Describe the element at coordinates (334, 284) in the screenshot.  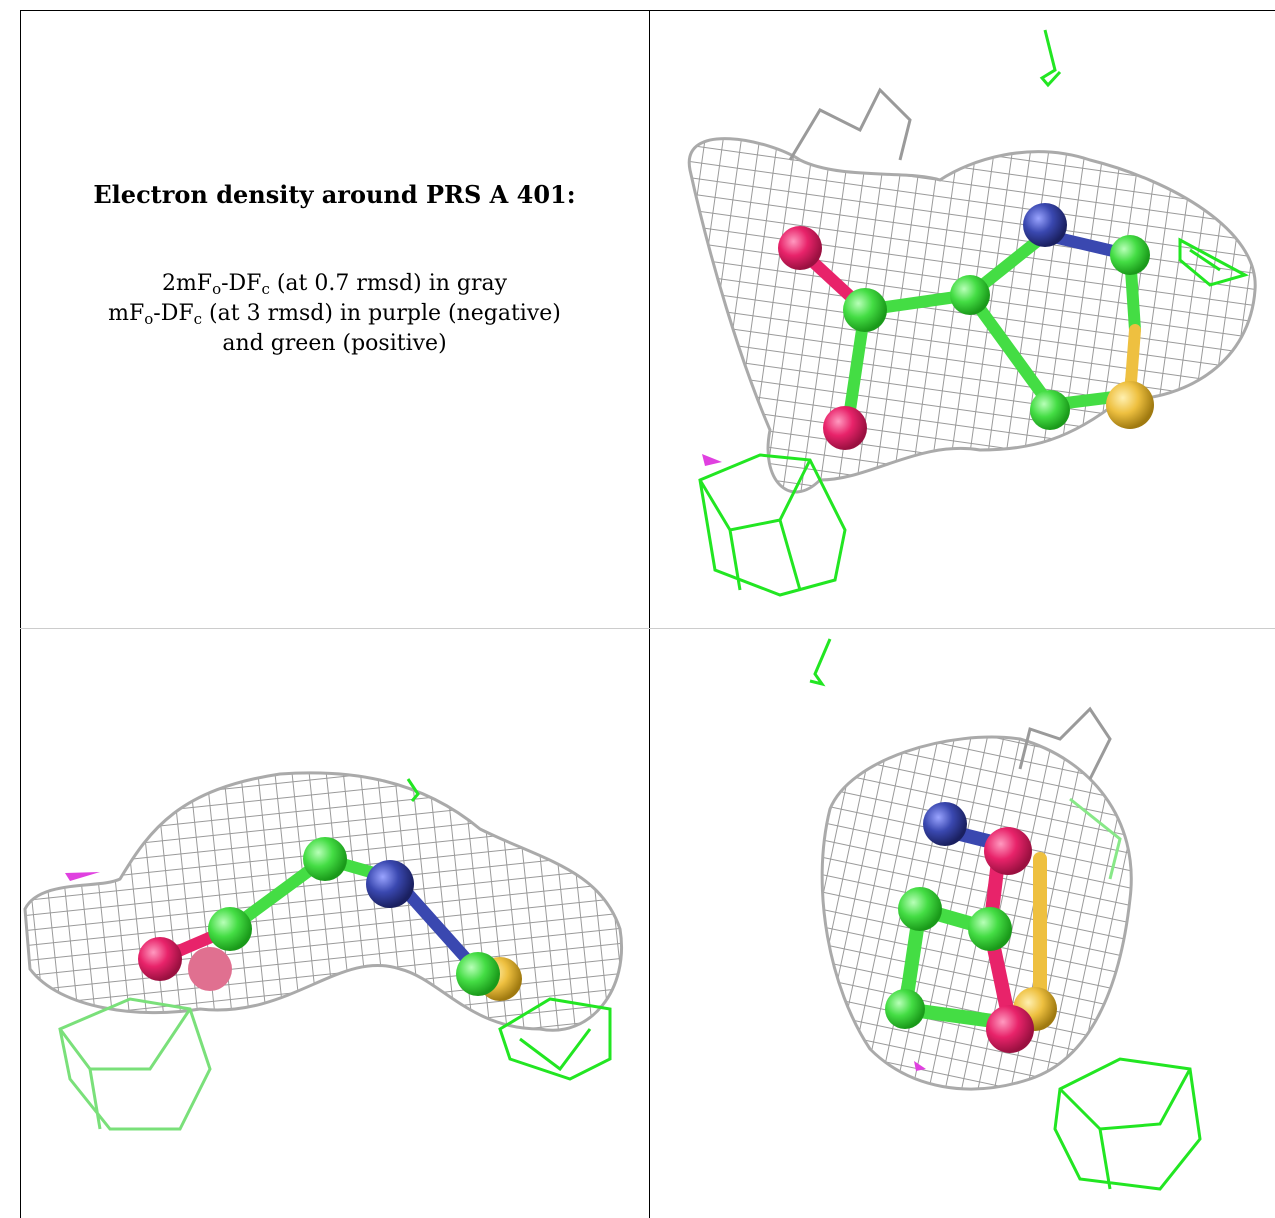
I see `caption-line-gray: 2mFo-DFc (at 0.7 rmsd) in gray` at that location.